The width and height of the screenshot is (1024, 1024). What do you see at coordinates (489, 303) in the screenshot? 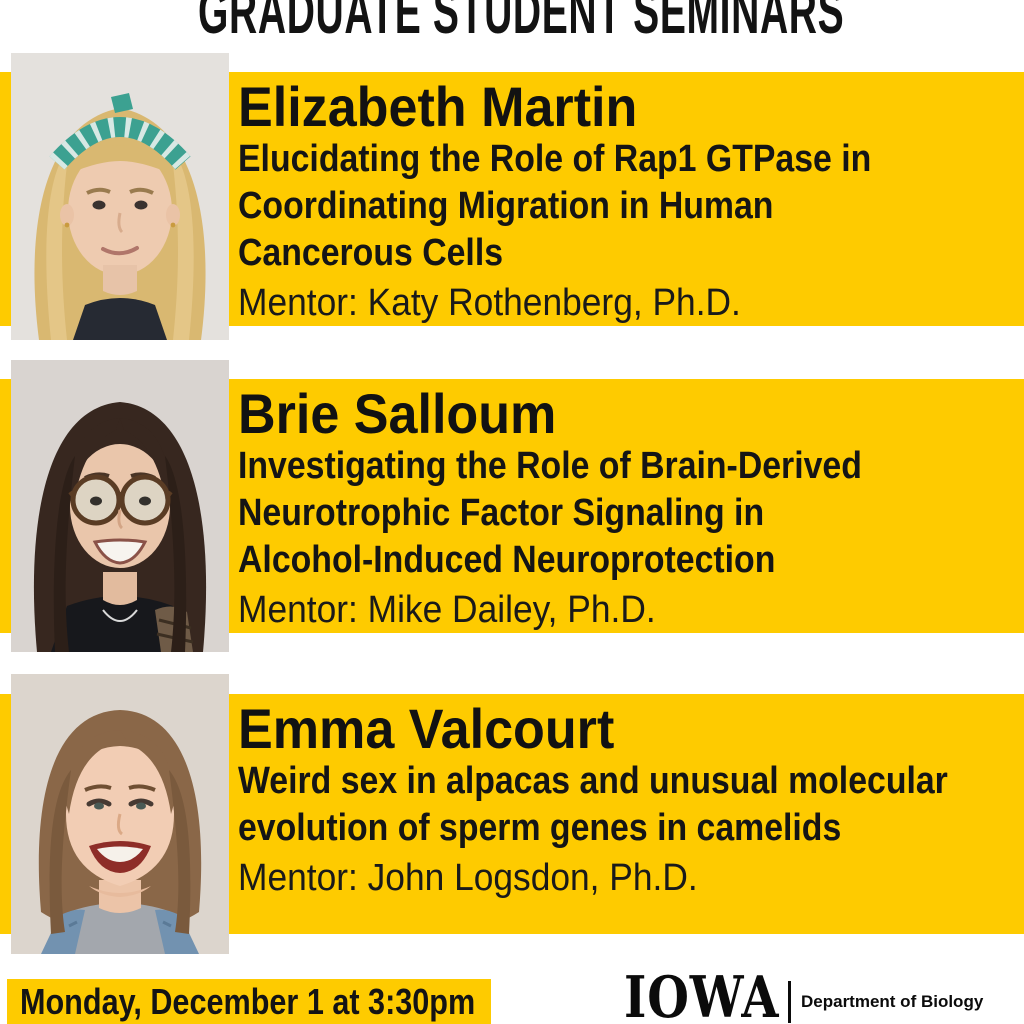
I see `mentor-label: Mentor: Katy Rothenberg, Ph.D.` at bounding box center [489, 303].